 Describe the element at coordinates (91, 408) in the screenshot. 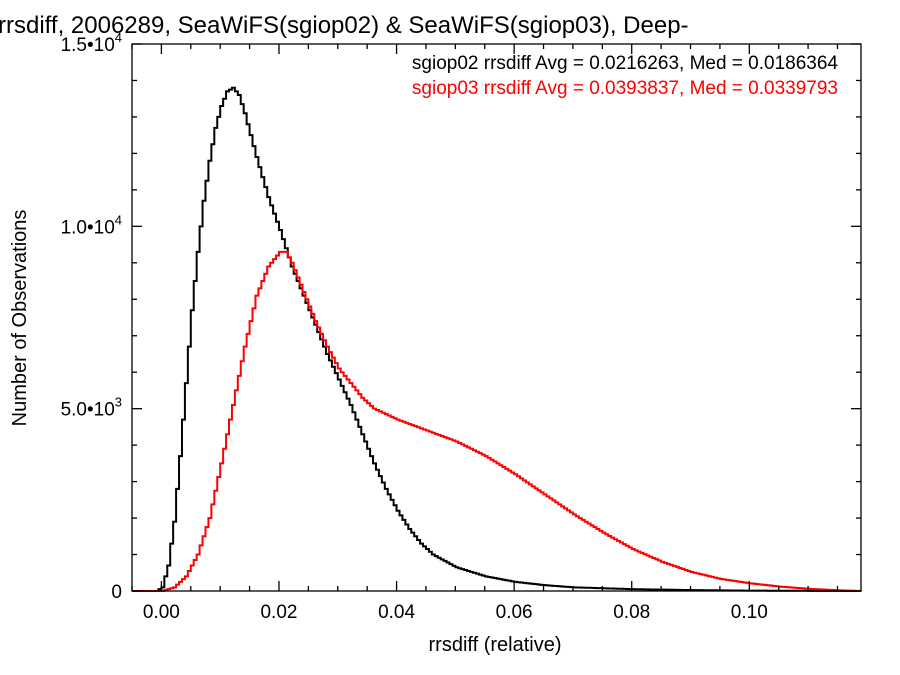

I see `y-tick-label: 5.0•103` at that location.